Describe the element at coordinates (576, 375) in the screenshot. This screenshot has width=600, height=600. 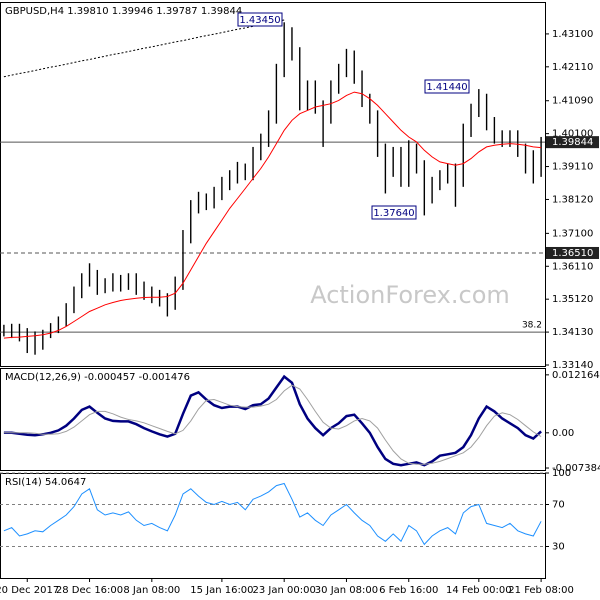
I see `y-tick-label: 0.012164` at that location.